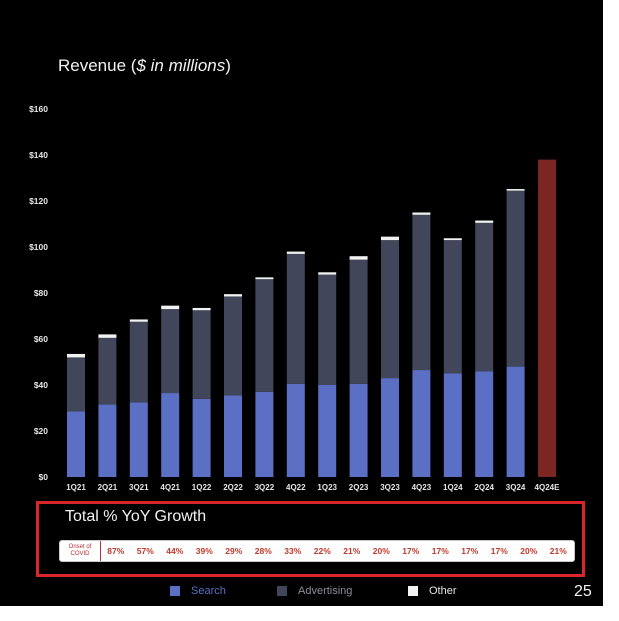 This screenshot has height=621, width=619. Describe the element at coordinates (38, 155) in the screenshot. I see `y-tick-label: $140` at that location.